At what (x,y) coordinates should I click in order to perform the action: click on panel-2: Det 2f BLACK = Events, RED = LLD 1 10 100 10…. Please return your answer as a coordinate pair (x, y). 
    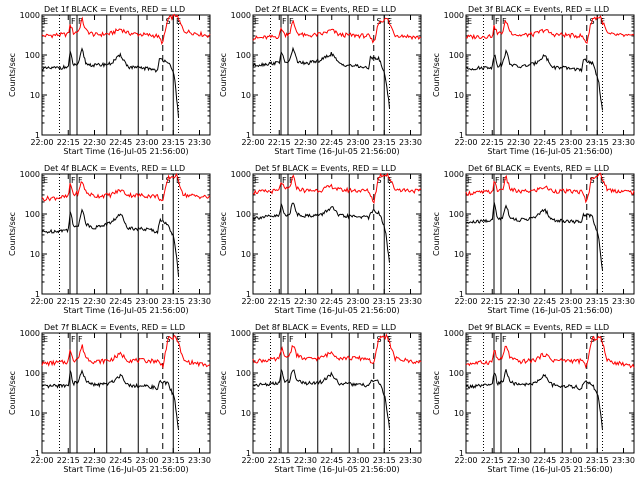
    Looking at the image, I should click on (320, 80).